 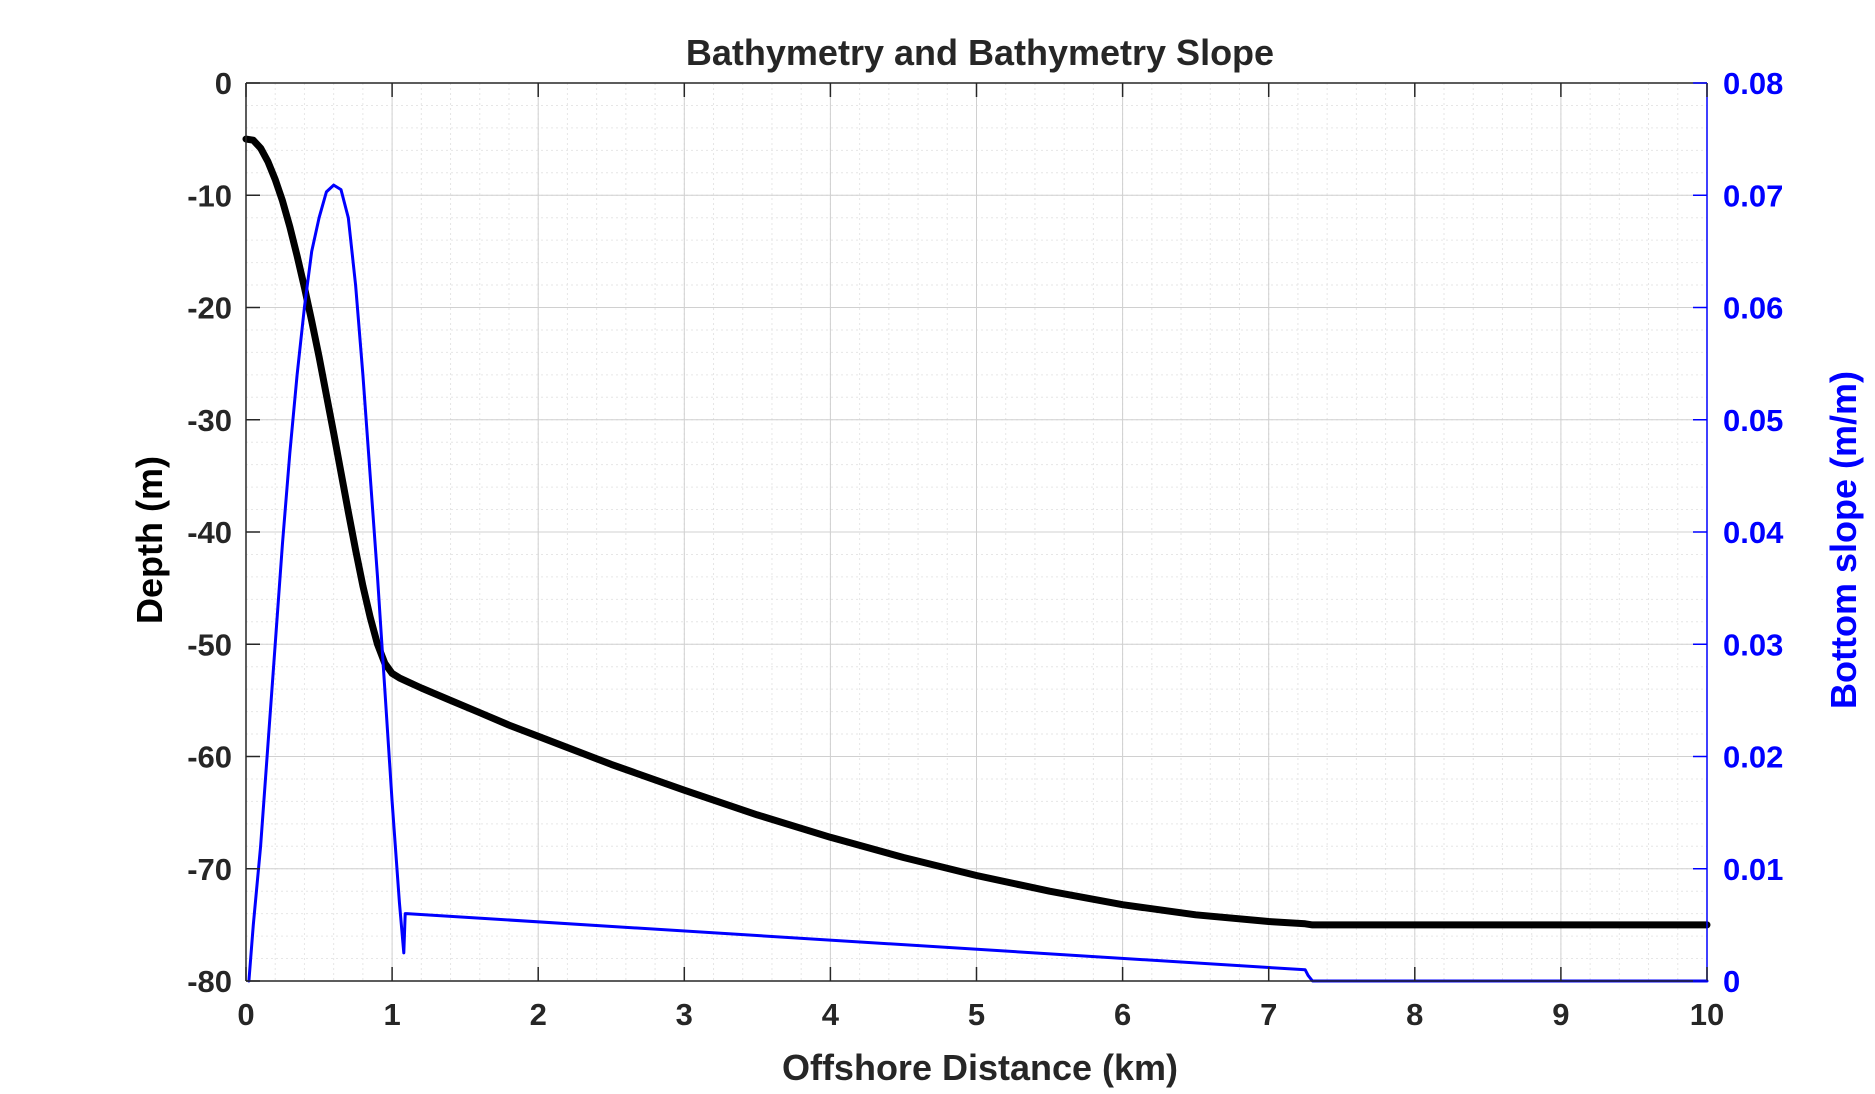 What do you see at coordinates (209, 757) in the screenshot?
I see `y-tick-label-left: -60` at bounding box center [209, 757].